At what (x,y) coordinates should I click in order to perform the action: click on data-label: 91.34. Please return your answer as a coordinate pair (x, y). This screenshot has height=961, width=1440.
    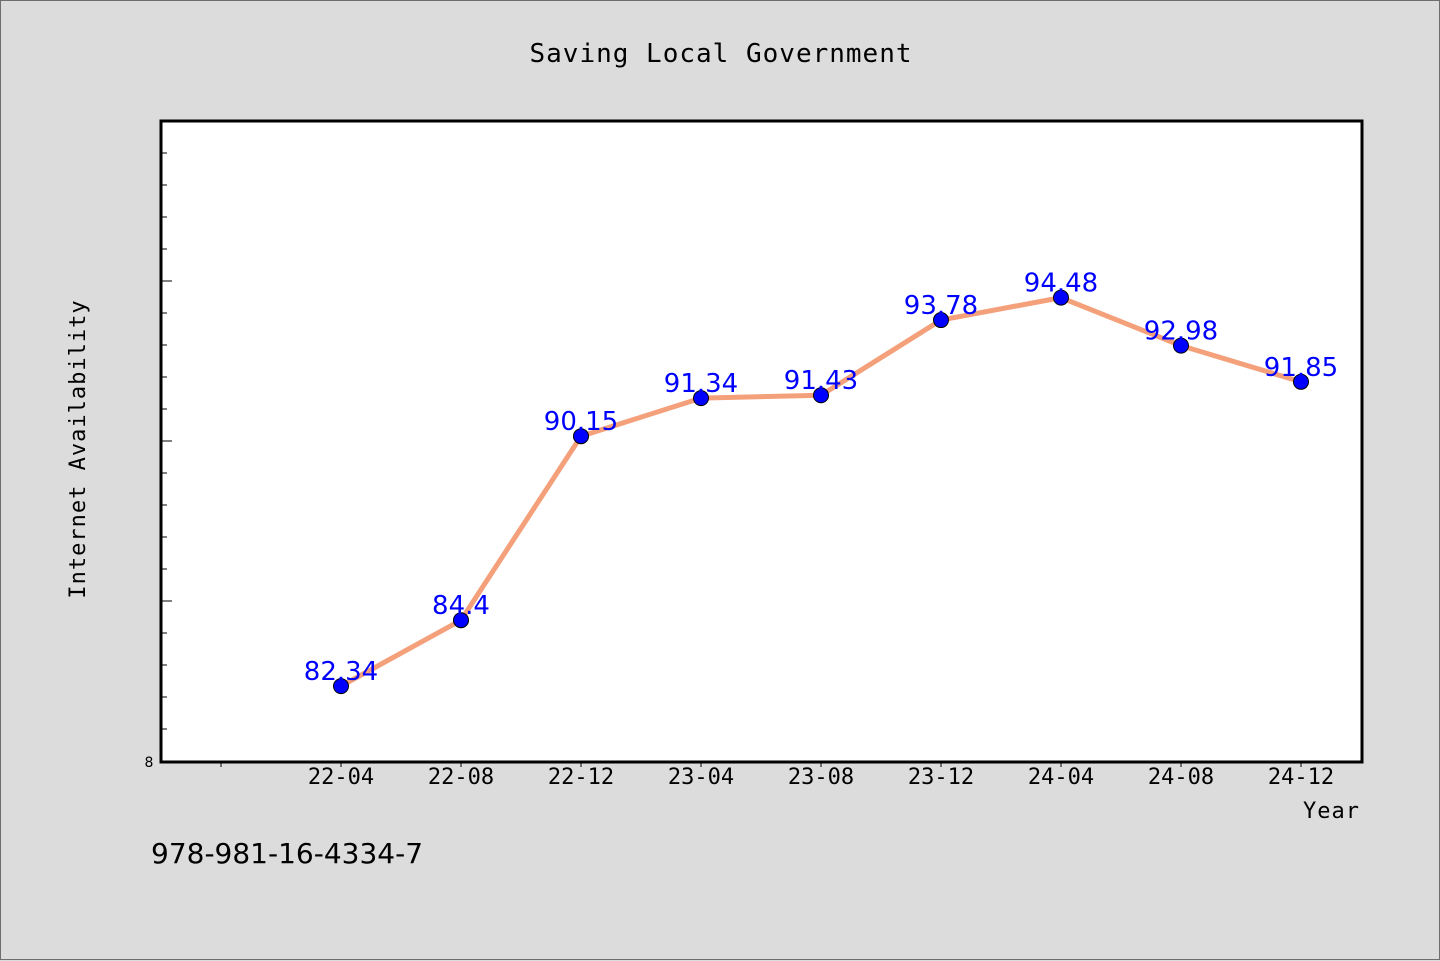
    Looking at the image, I should click on (701, 384).